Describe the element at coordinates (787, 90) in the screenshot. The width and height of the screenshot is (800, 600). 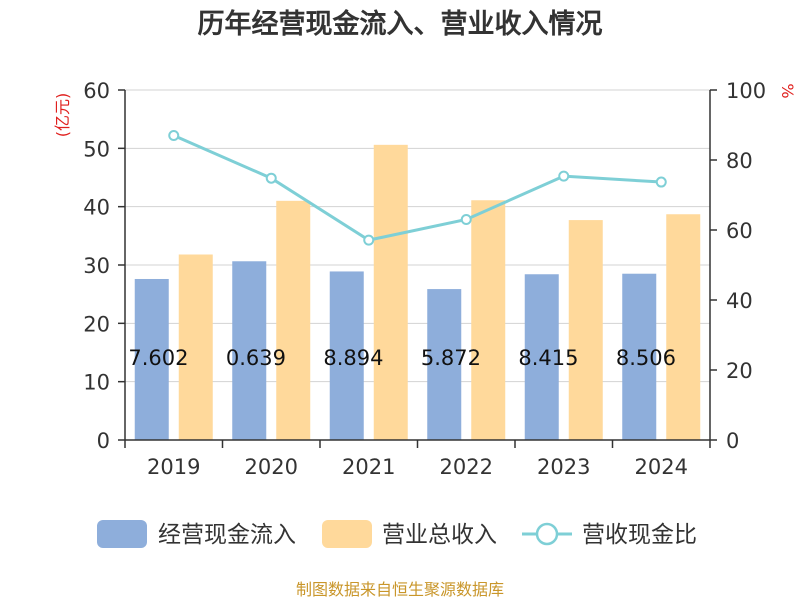
I see `right-axis-unit: %` at that location.